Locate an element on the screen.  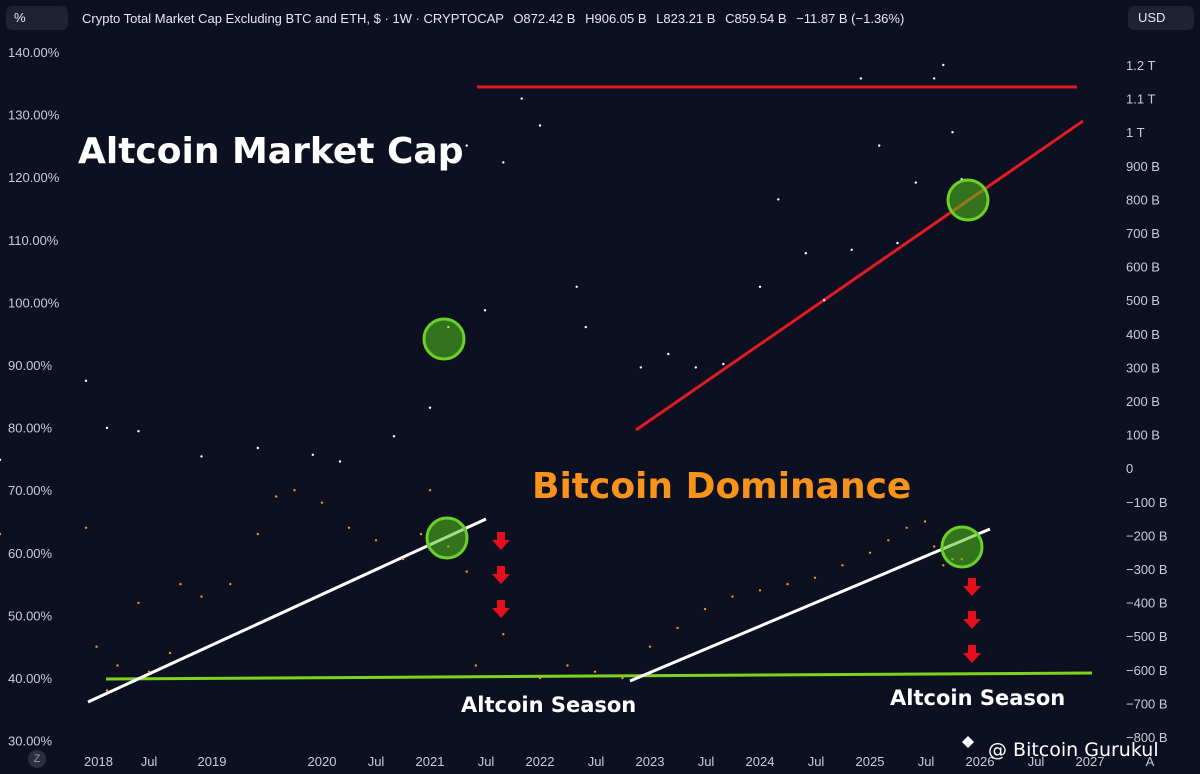
time-axis-tick-label: 2018 is located at coordinates (98, 761).